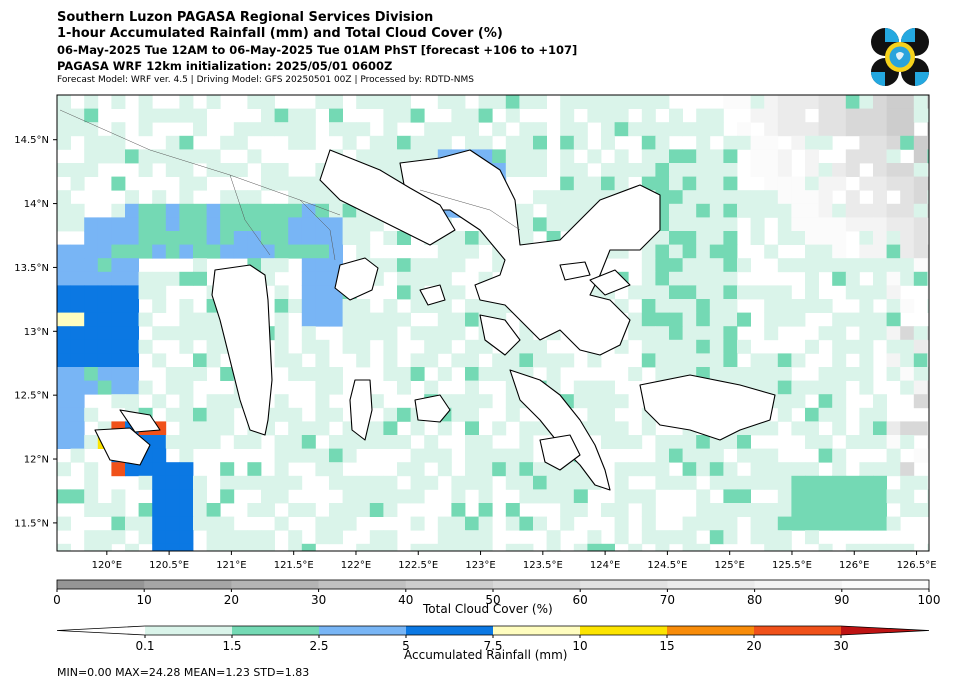 This screenshot has width=955, height=692. Describe the element at coordinates (729, 565) in the screenshot. I see `lon-tick-label: 125°E` at that location.